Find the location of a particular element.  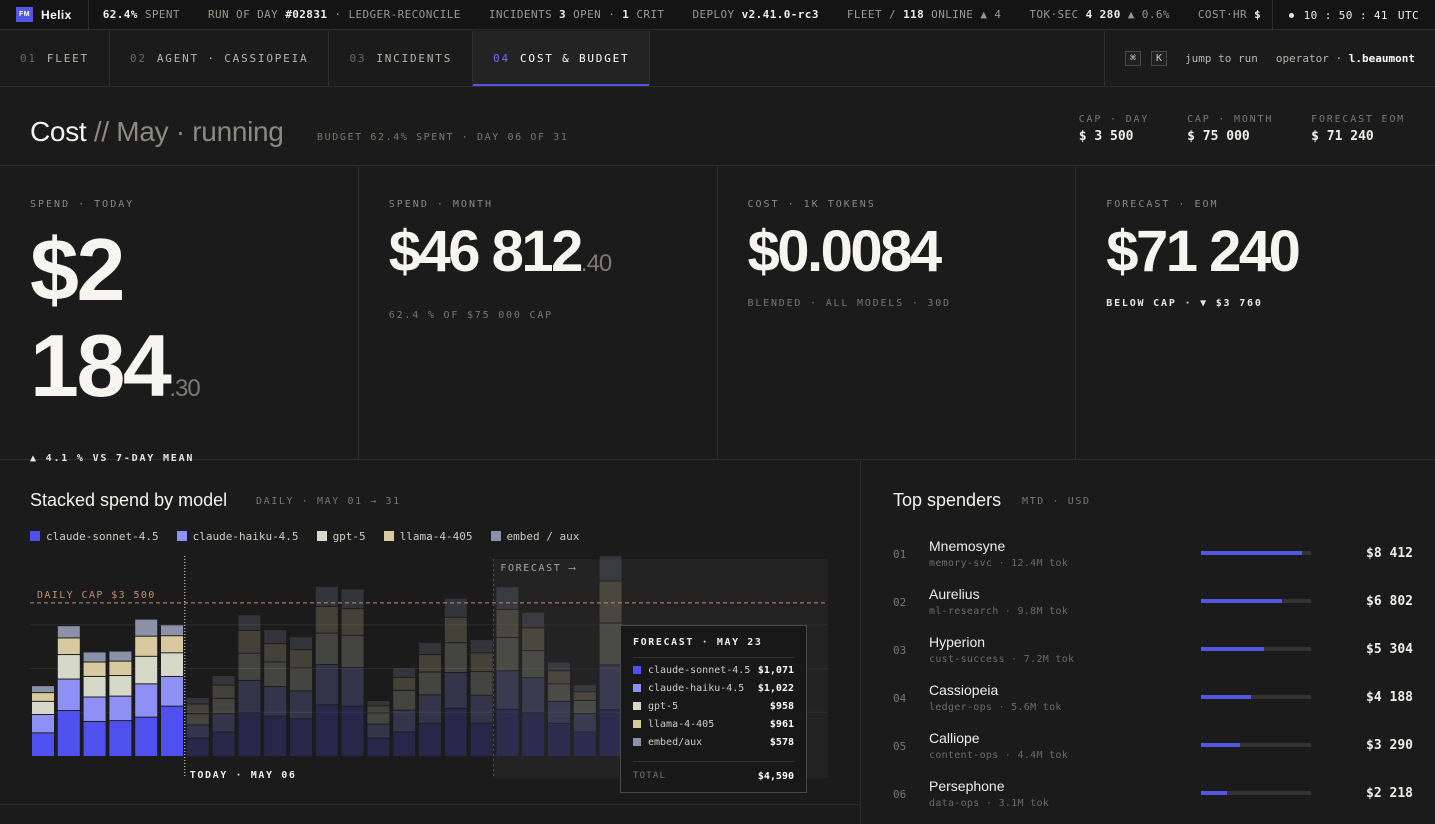

legend-item: llama-4-405 is located at coordinates (428, 536).